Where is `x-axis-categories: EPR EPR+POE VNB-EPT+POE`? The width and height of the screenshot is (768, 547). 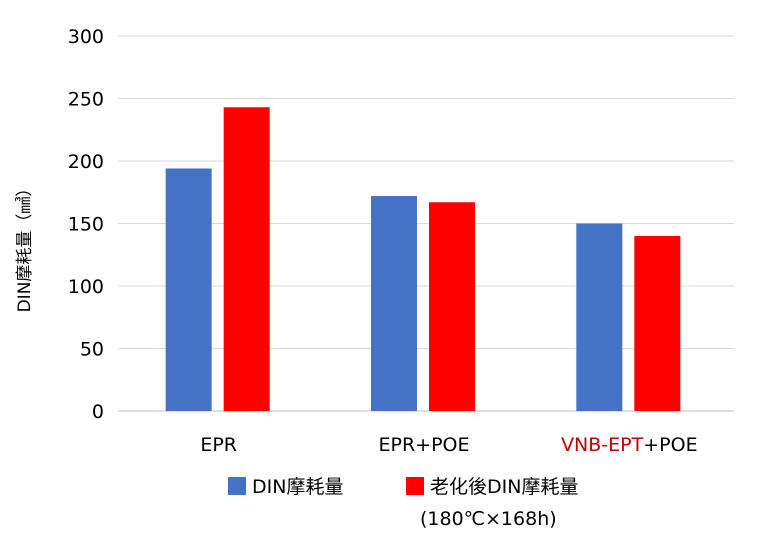 x-axis-categories: EPR EPR+POE VNB-EPT+POE is located at coordinates (448, 445).